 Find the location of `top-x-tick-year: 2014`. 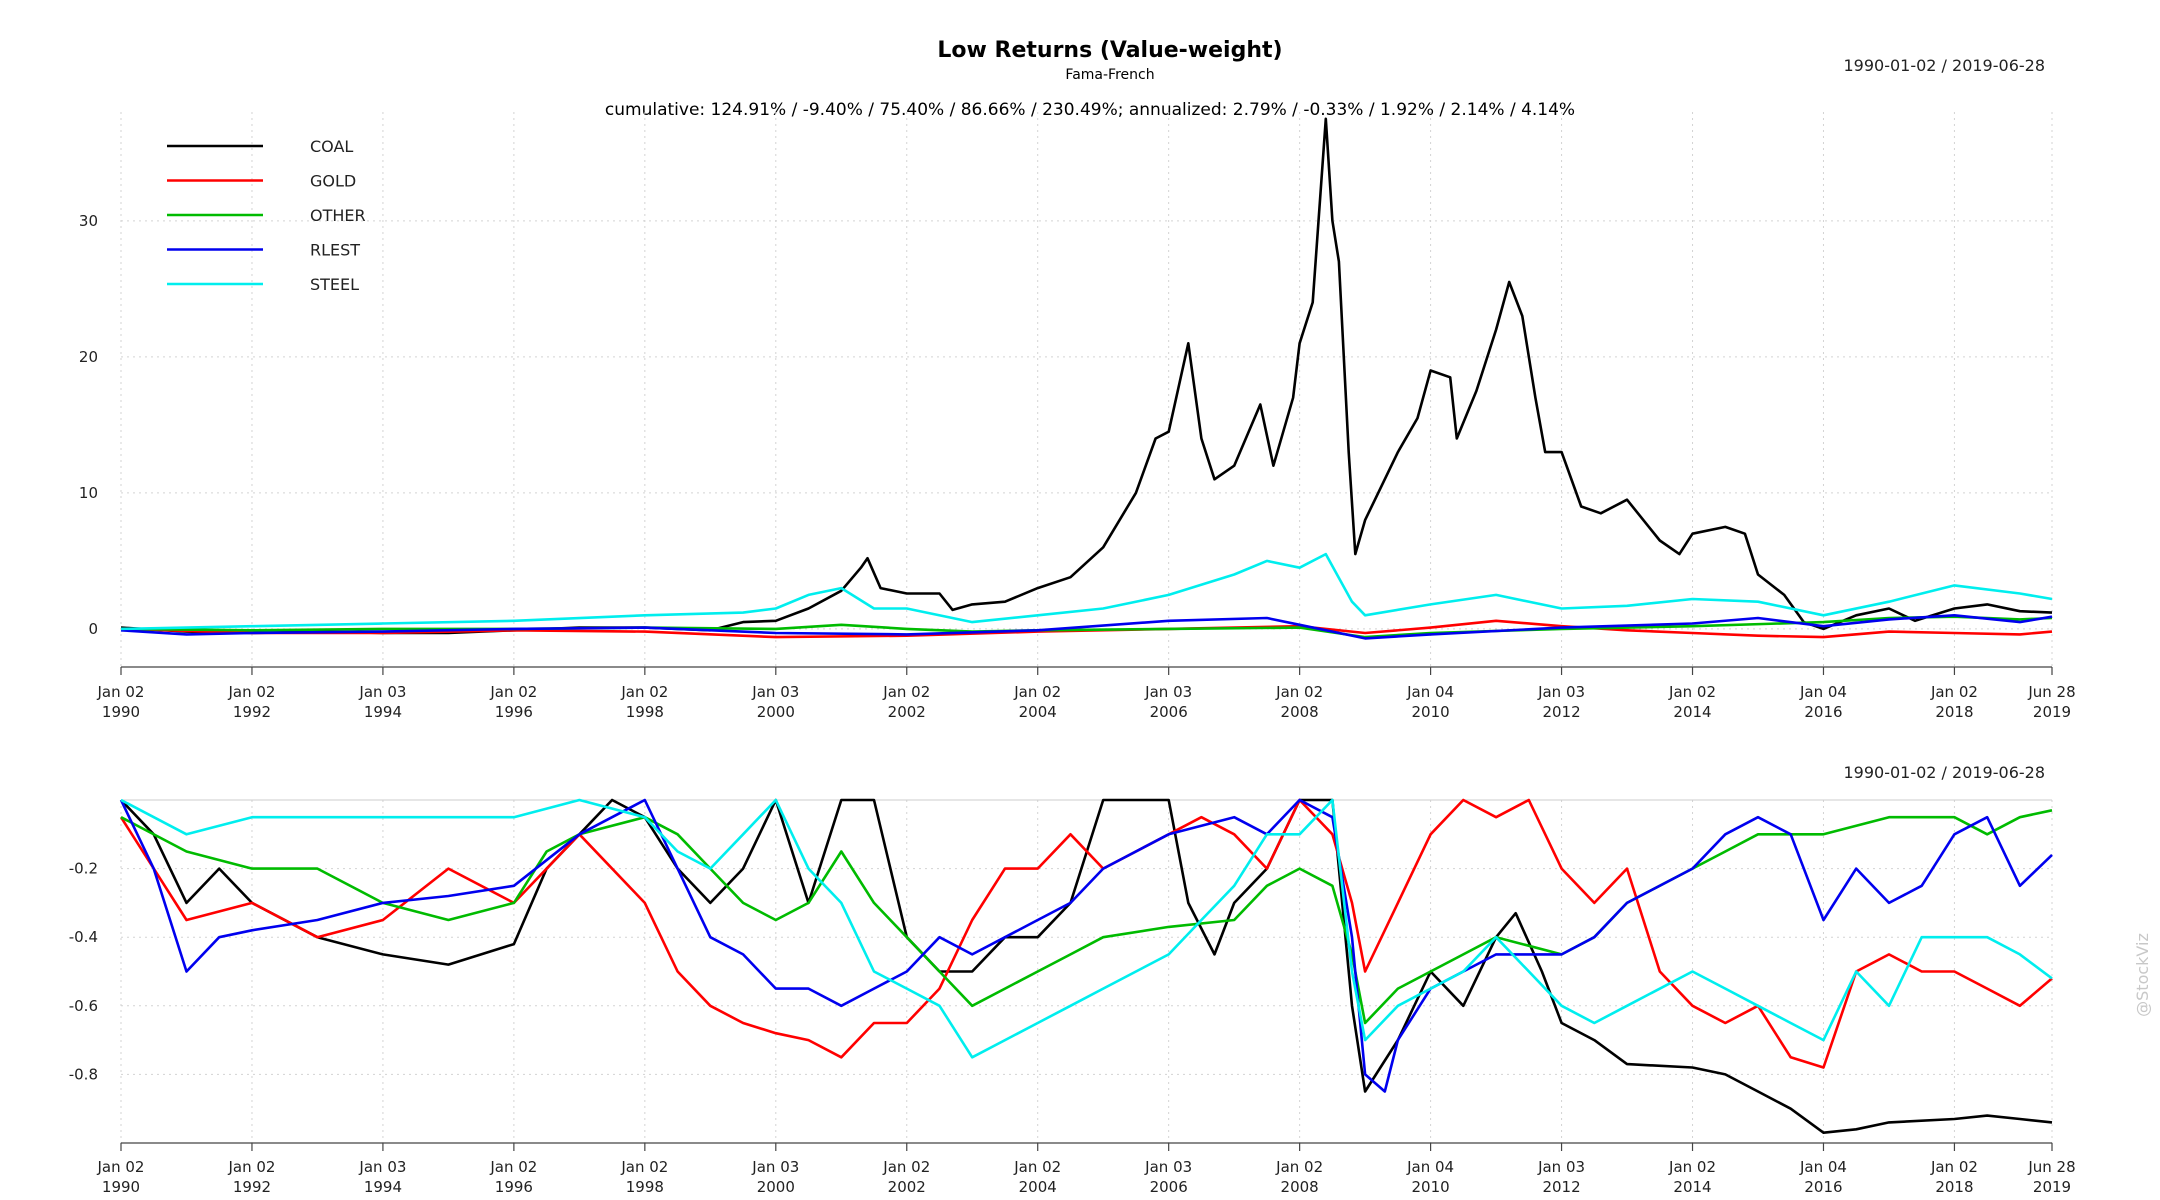

top-x-tick-year: 2014 is located at coordinates (1692, 712).